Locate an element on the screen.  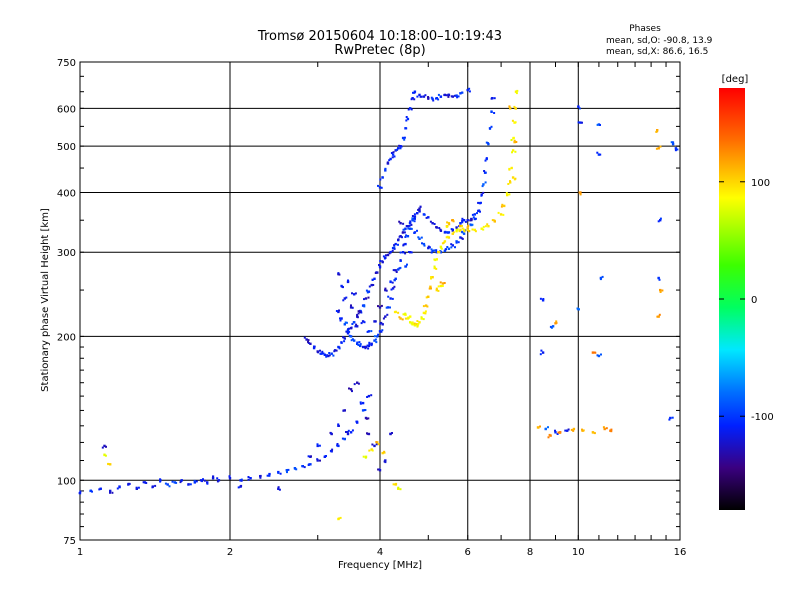
x-tick-label: 8 is located at coordinates (530, 552).